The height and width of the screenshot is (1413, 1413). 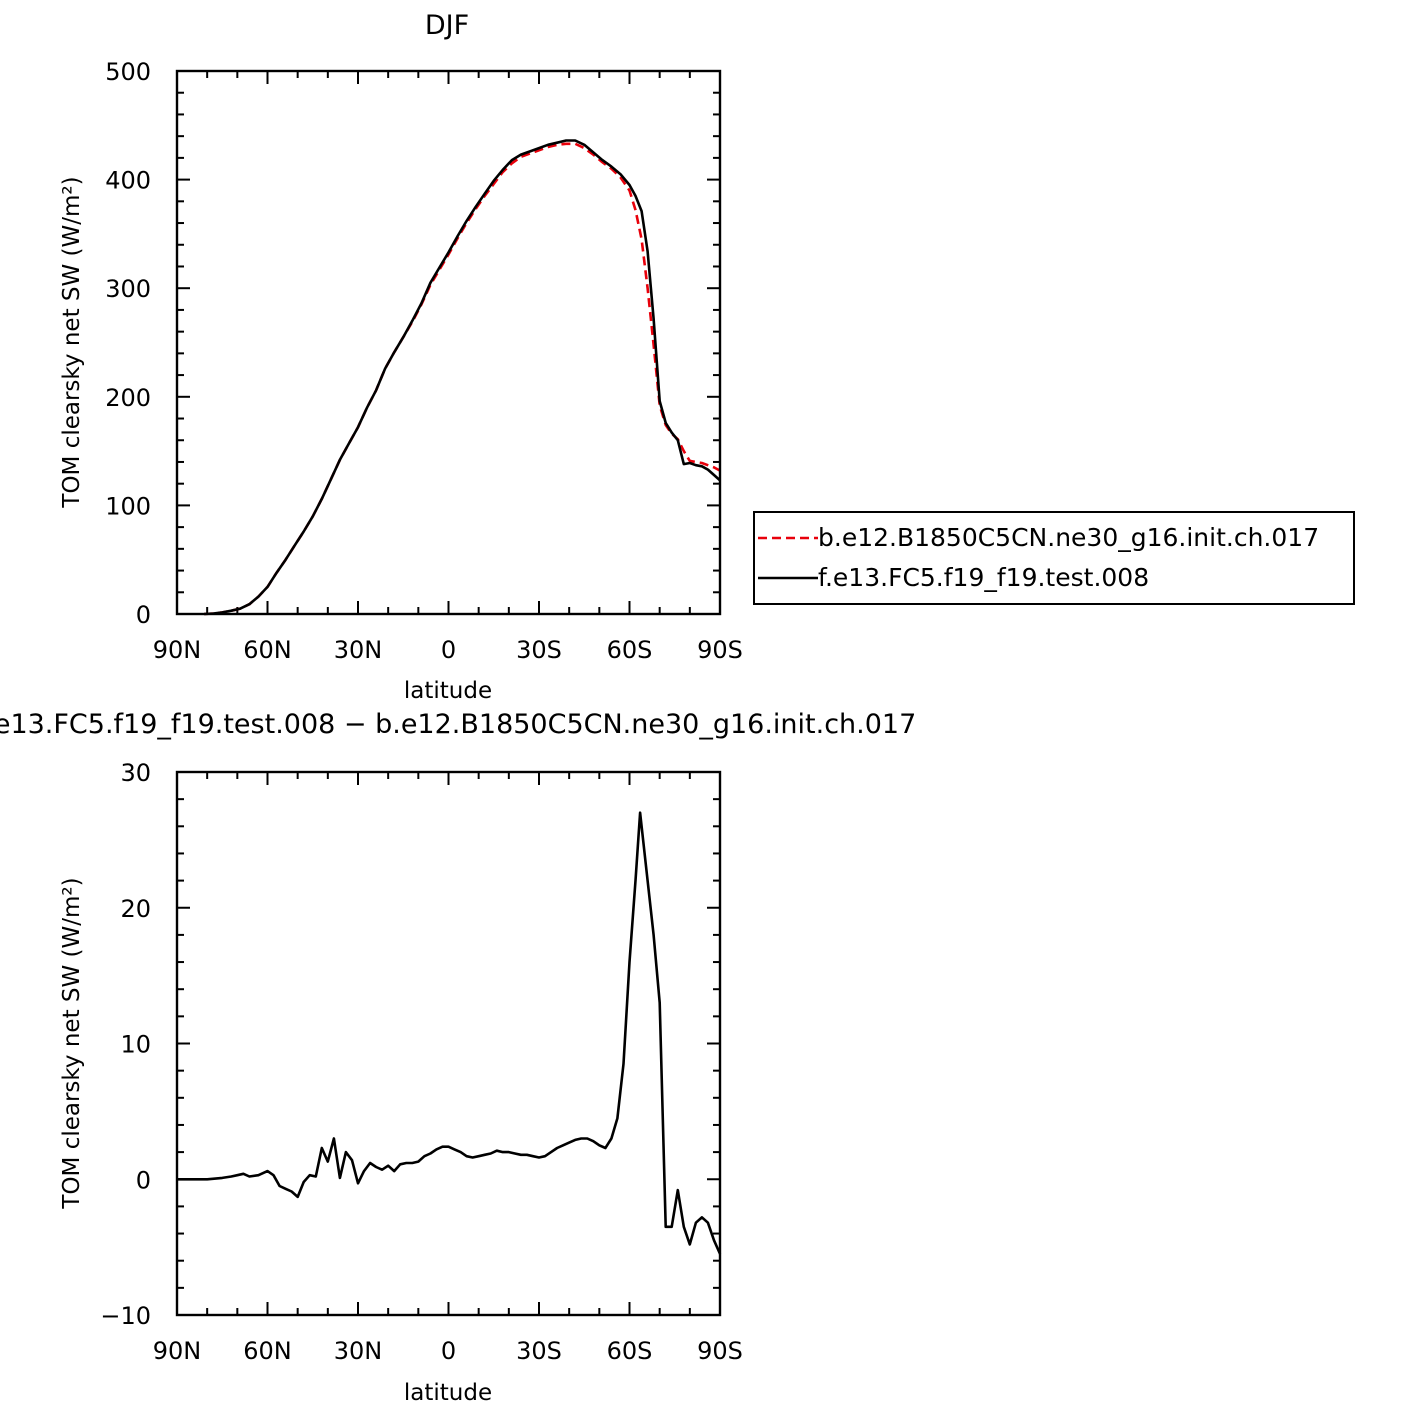 What do you see at coordinates (358, 650) in the screenshot?
I see `top-x-tick-label: 30N` at bounding box center [358, 650].